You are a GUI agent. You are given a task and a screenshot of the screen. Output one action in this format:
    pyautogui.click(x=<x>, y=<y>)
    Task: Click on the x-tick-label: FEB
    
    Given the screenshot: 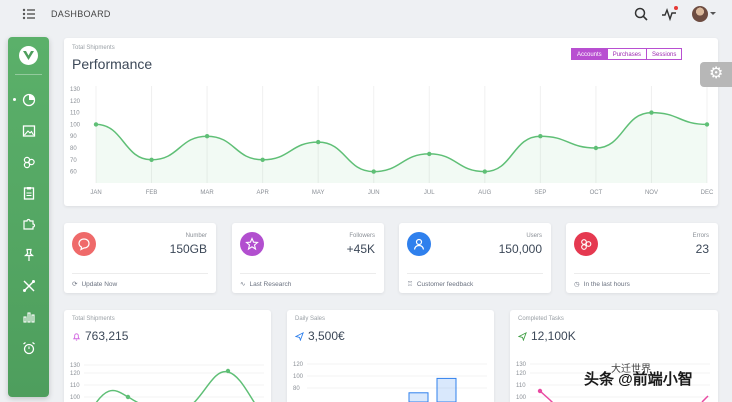 What is the action you would take?
    pyautogui.click(x=152, y=193)
    